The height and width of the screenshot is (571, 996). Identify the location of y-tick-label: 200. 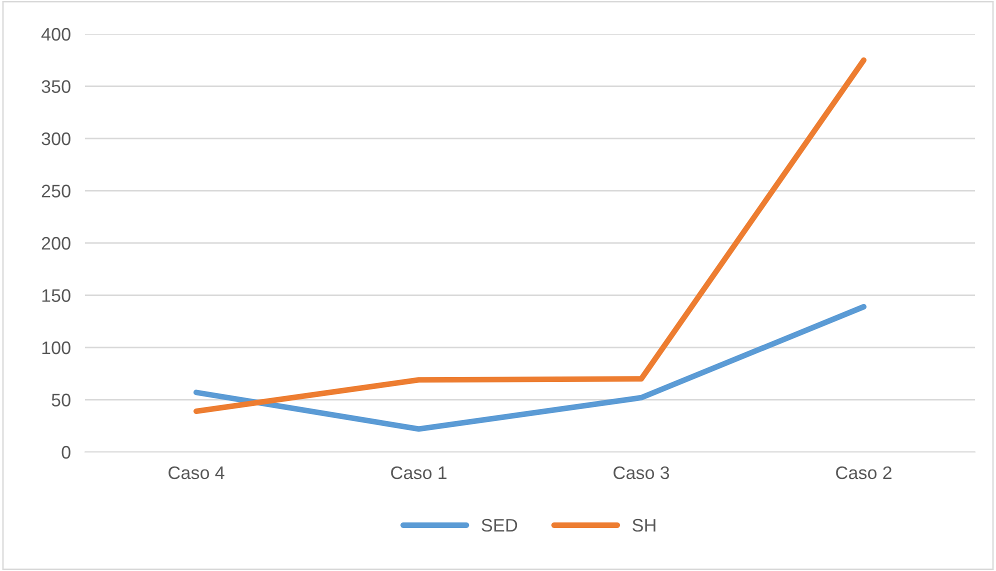
(56, 243).